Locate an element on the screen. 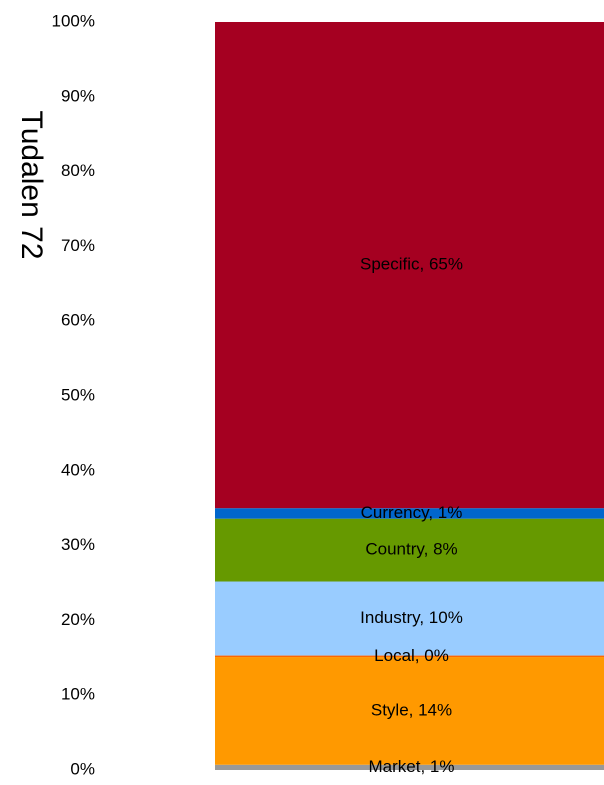 Image resolution: width=604 pixels, height=785 pixels. data-label: Currency, 1% is located at coordinates (412, 512).